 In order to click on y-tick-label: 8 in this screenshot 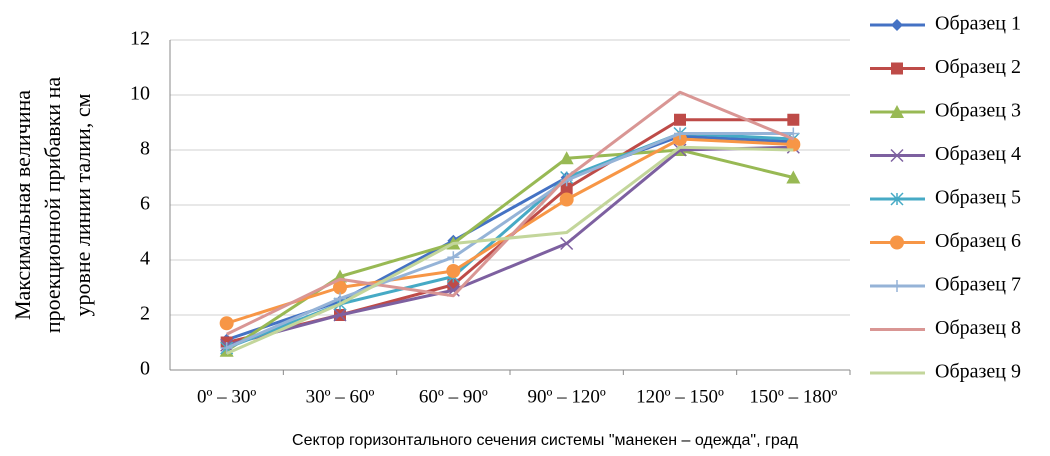, I will do `click(145, 149)`.